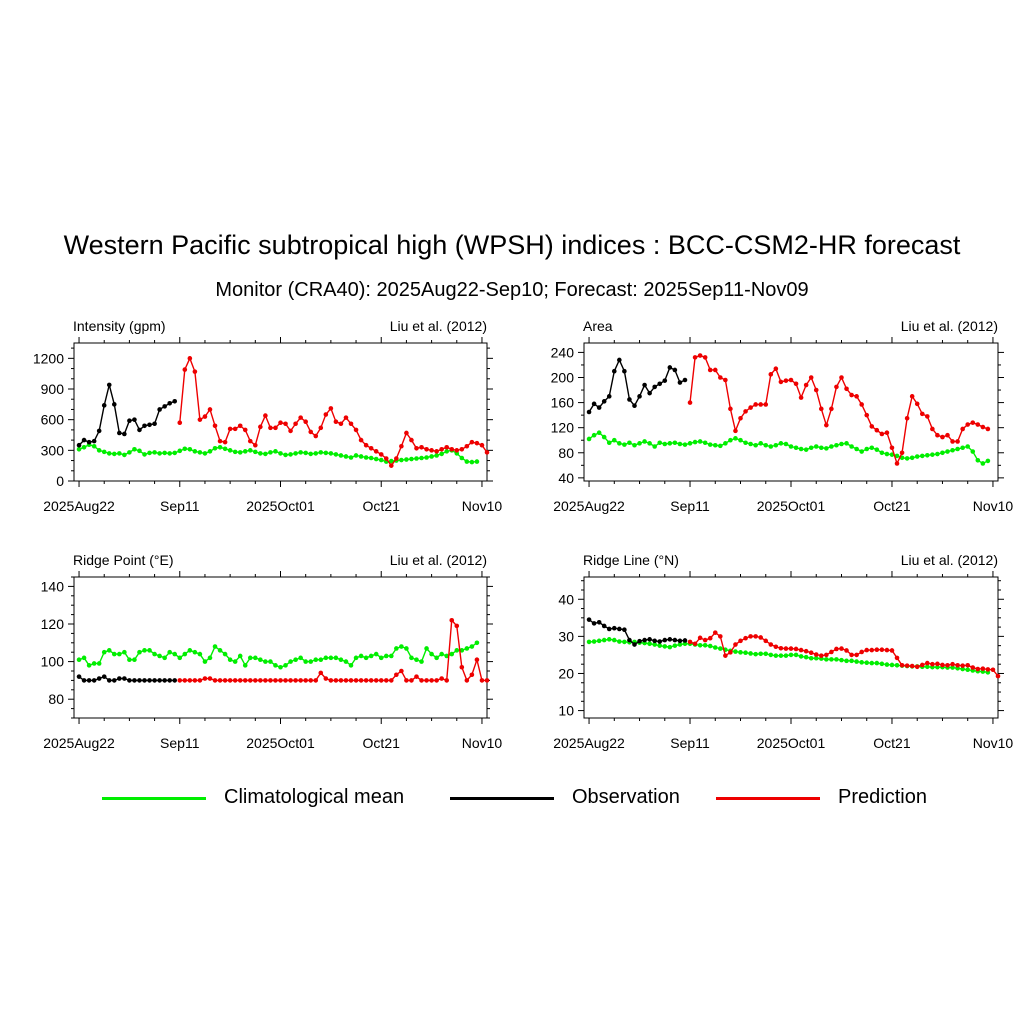 The height and width of the screenshot is (1024, 1024). I want to click on y-tick-label: 120, so click(563, 428).